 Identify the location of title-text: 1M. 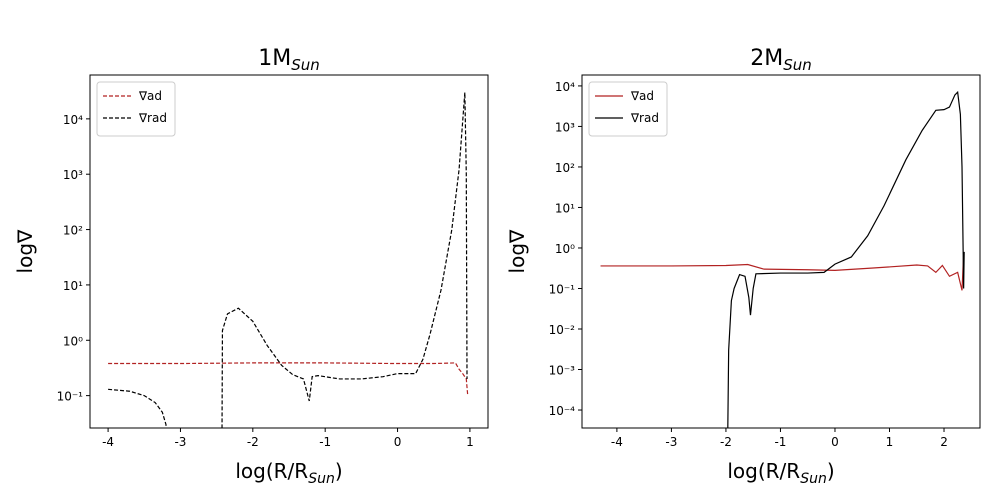
(274, 58).